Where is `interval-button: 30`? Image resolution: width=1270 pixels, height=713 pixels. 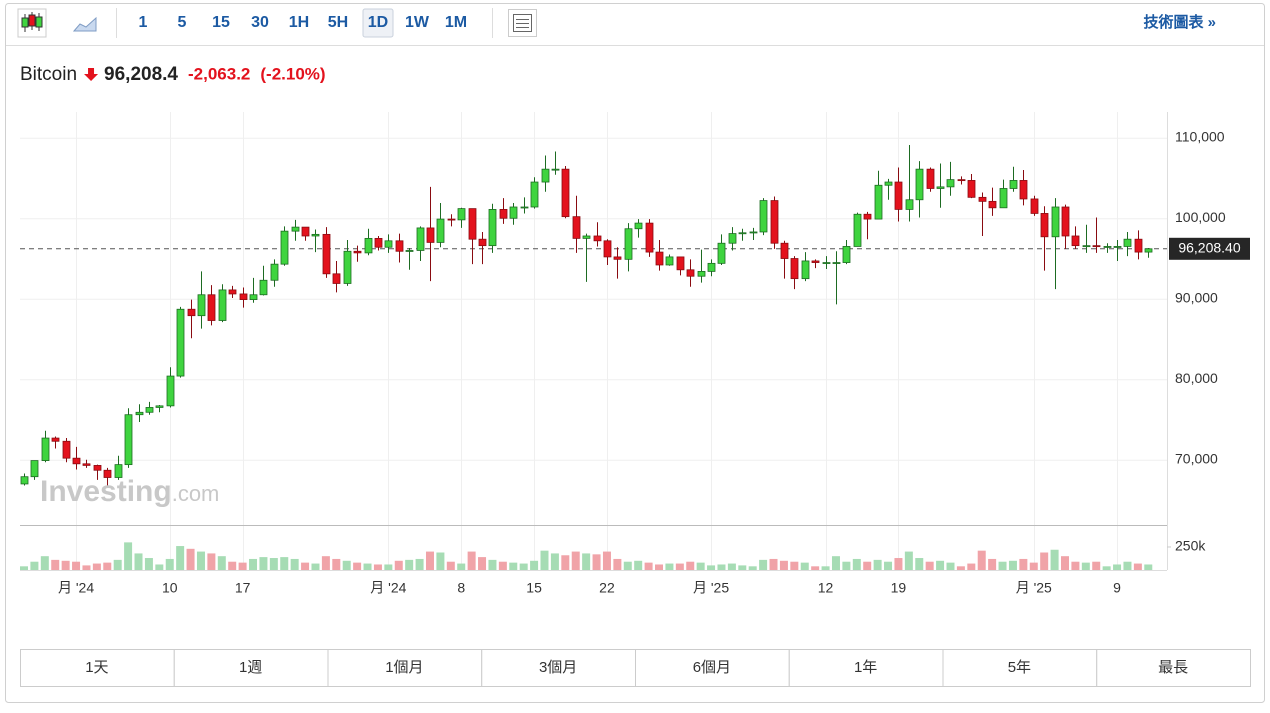
interval-button: 30 is located at coordinates (260, 22).